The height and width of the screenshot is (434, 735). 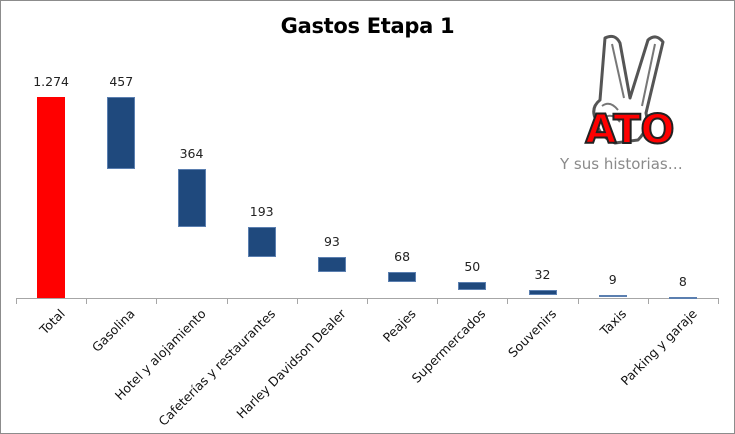 What do you see at coordinates (629, 130) in the screenshot?
I see `logo-text: ATO` at bounding box center [629, 130].